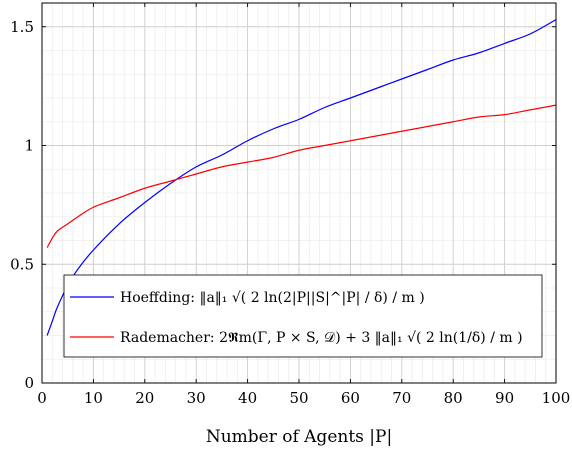  What do you see at coordinates (453, 398) in the screenshot?
I see `x-tick-label: 80` at bounding box center [453, 398].